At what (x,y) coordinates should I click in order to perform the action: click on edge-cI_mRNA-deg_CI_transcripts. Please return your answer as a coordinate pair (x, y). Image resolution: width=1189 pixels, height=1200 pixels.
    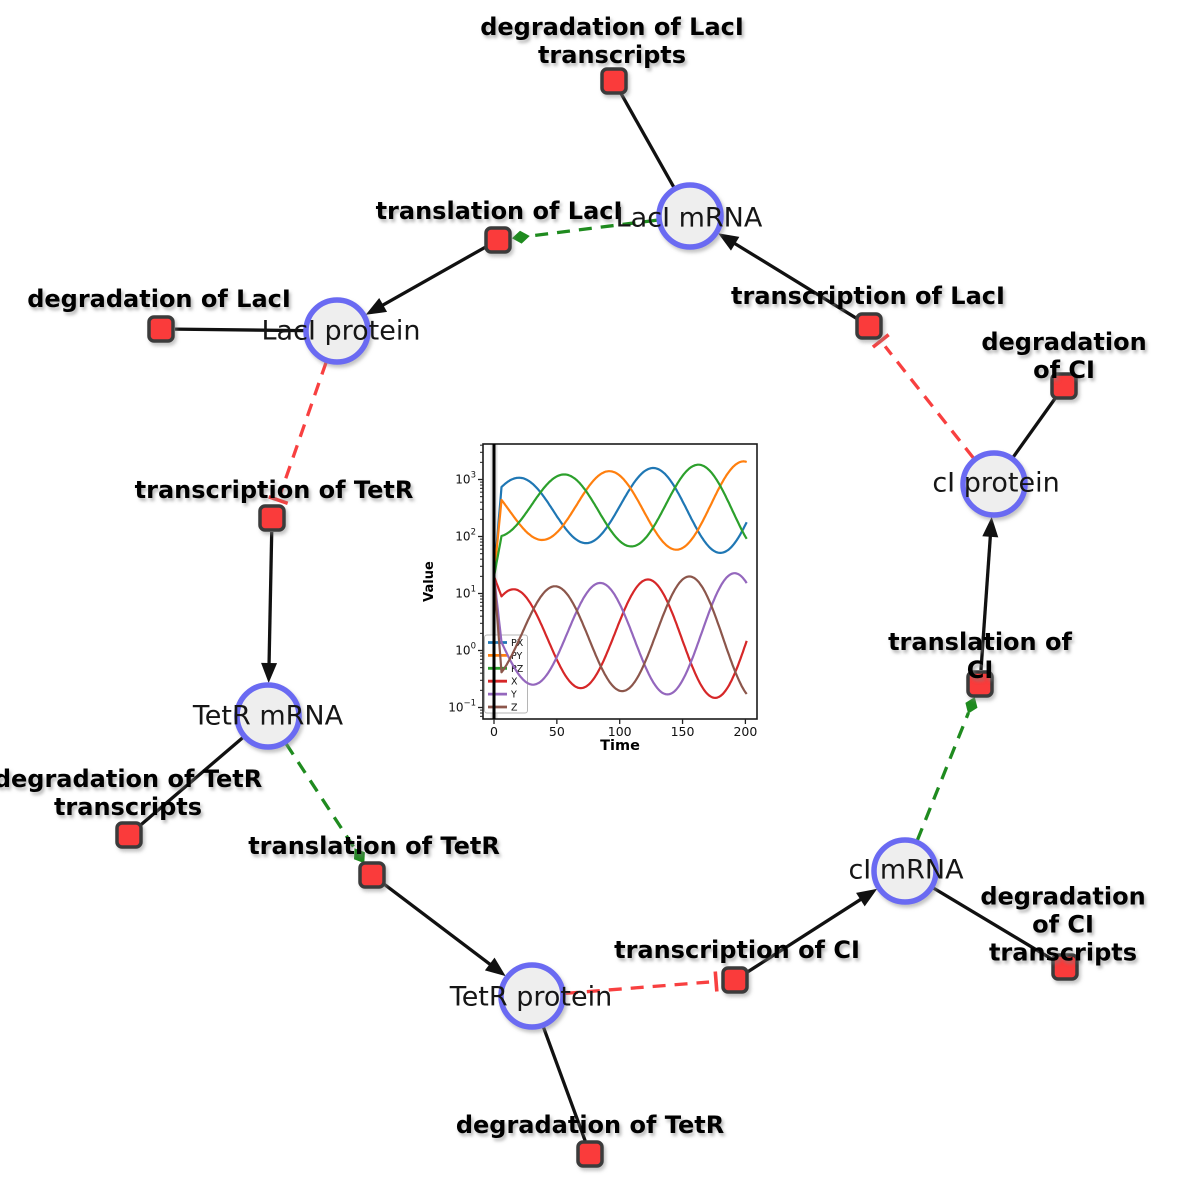
    Looking at the image, I should click on (993, 924).